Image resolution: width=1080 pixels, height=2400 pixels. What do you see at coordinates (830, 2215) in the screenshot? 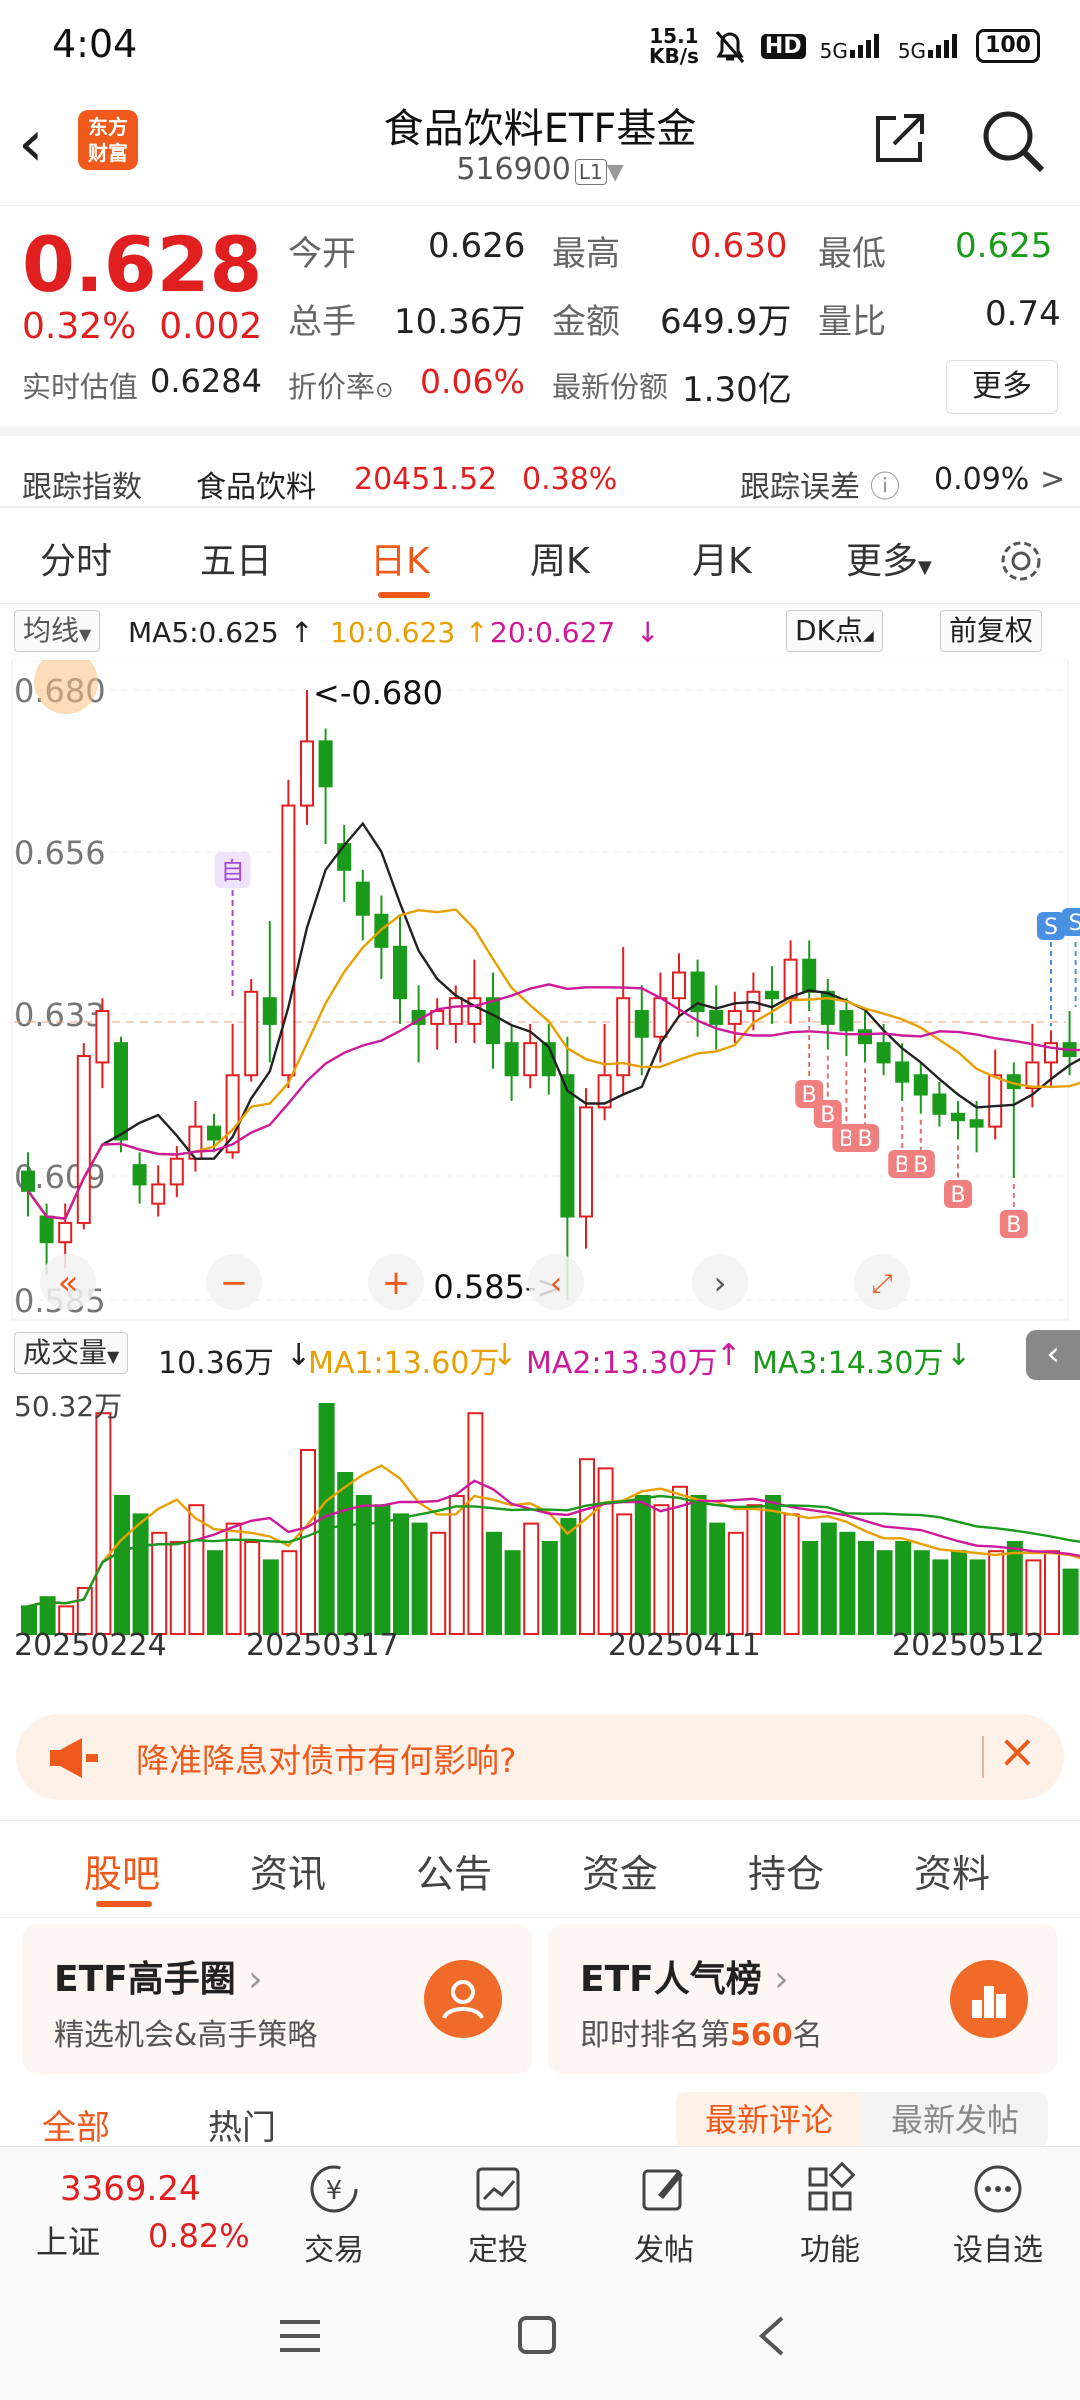
I see `functions-button: 功能` at bounding box center [830, 2215].